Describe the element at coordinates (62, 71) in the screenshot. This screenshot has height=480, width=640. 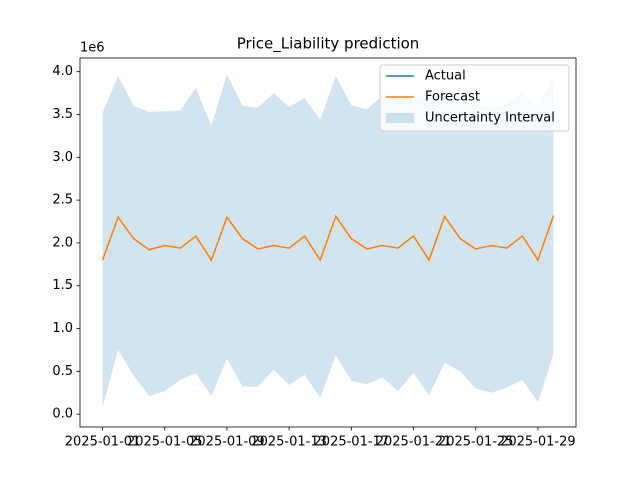
I see `y-tick-label: 4.0` at that location.